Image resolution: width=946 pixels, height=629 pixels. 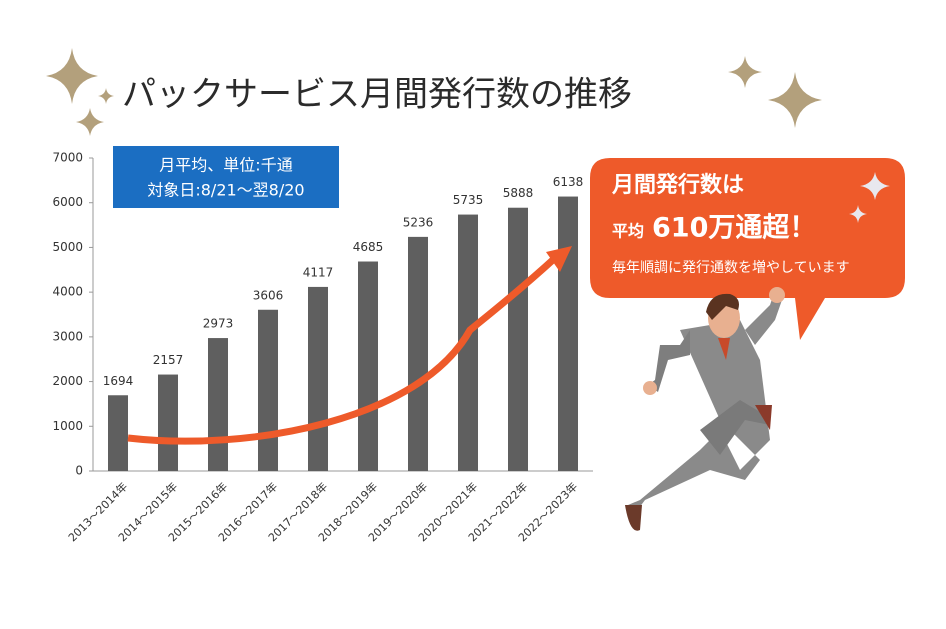 What do you see at coordinates (628, 231) in the screenshot?
I see `callout-text: 平均` at bounding box center [628, 231].